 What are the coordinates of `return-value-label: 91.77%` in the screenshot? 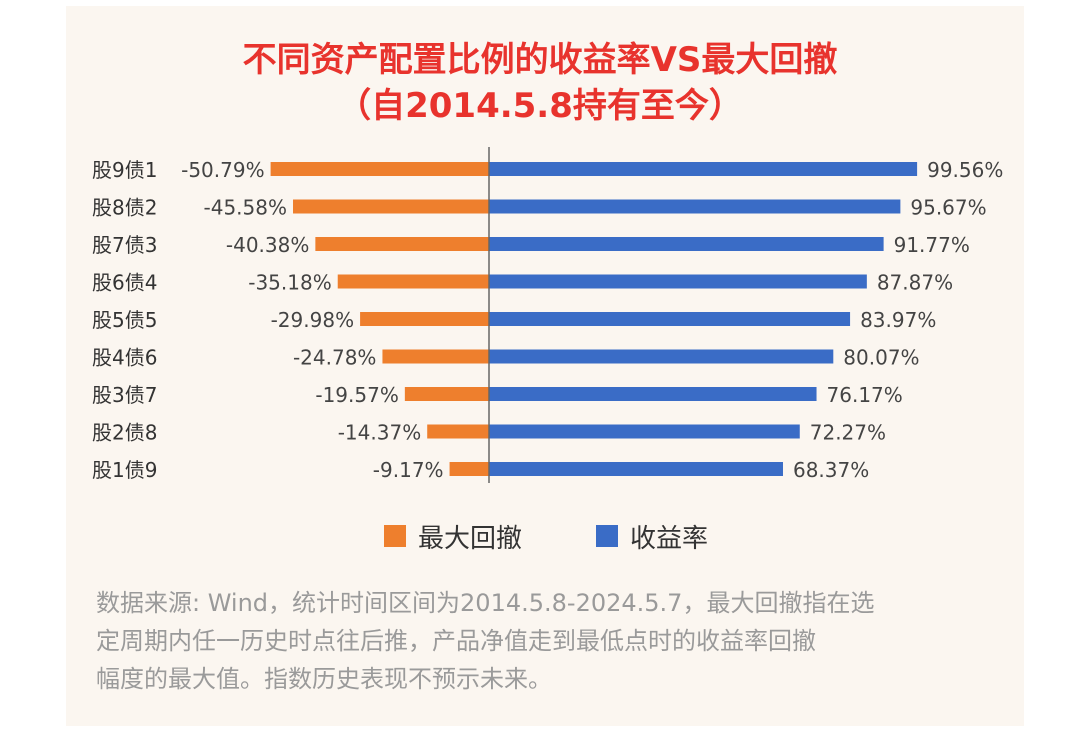 It's located at (932, 245).